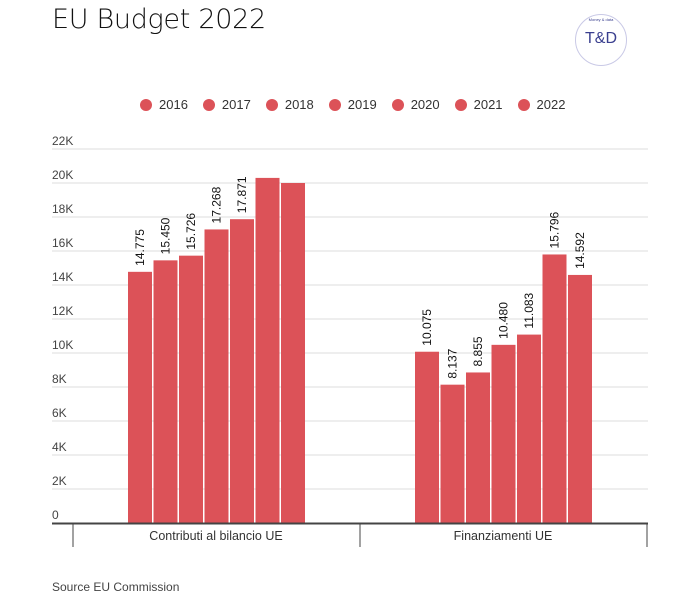 Image resolution: width=700 pixels, height=601 pixels. Describe the element at coordinates (529, 310) in the screenshot. I see `data-label: 11.083` at that location.